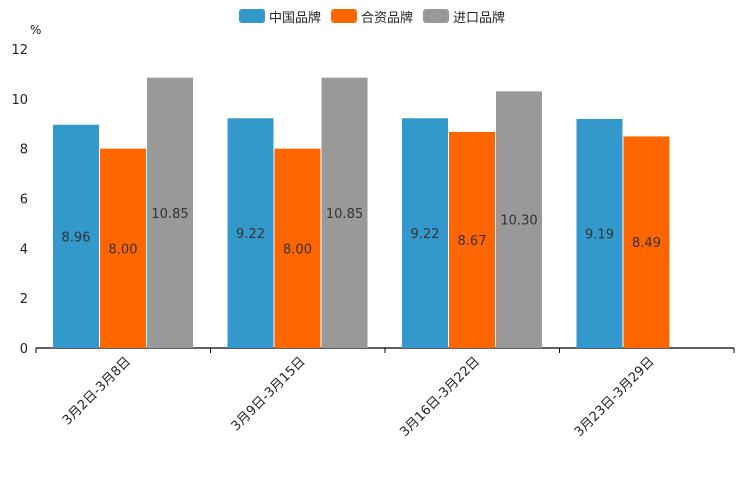 The width and height of the screenshot is (744, 496). What do you see at coordinates (269, 394) in the screenshot?
I see `x-tick-label: 3月9日-3月15日` at bounding box center [269, 394].